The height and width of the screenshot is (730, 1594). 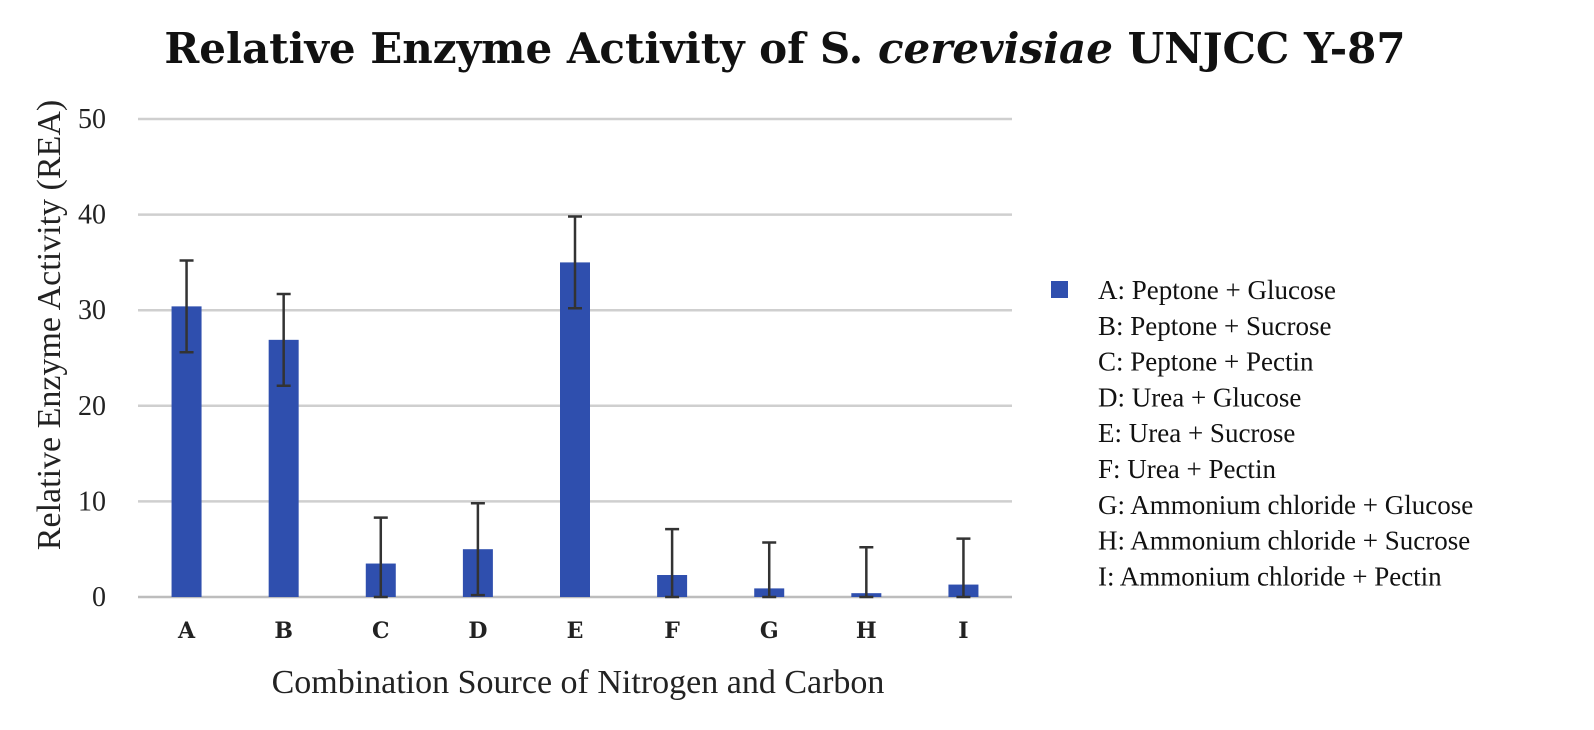 What do you see at coordinates (381, 631) in the screenshot?
I see `x-tick-label: C` at bounding box center [381, 631].